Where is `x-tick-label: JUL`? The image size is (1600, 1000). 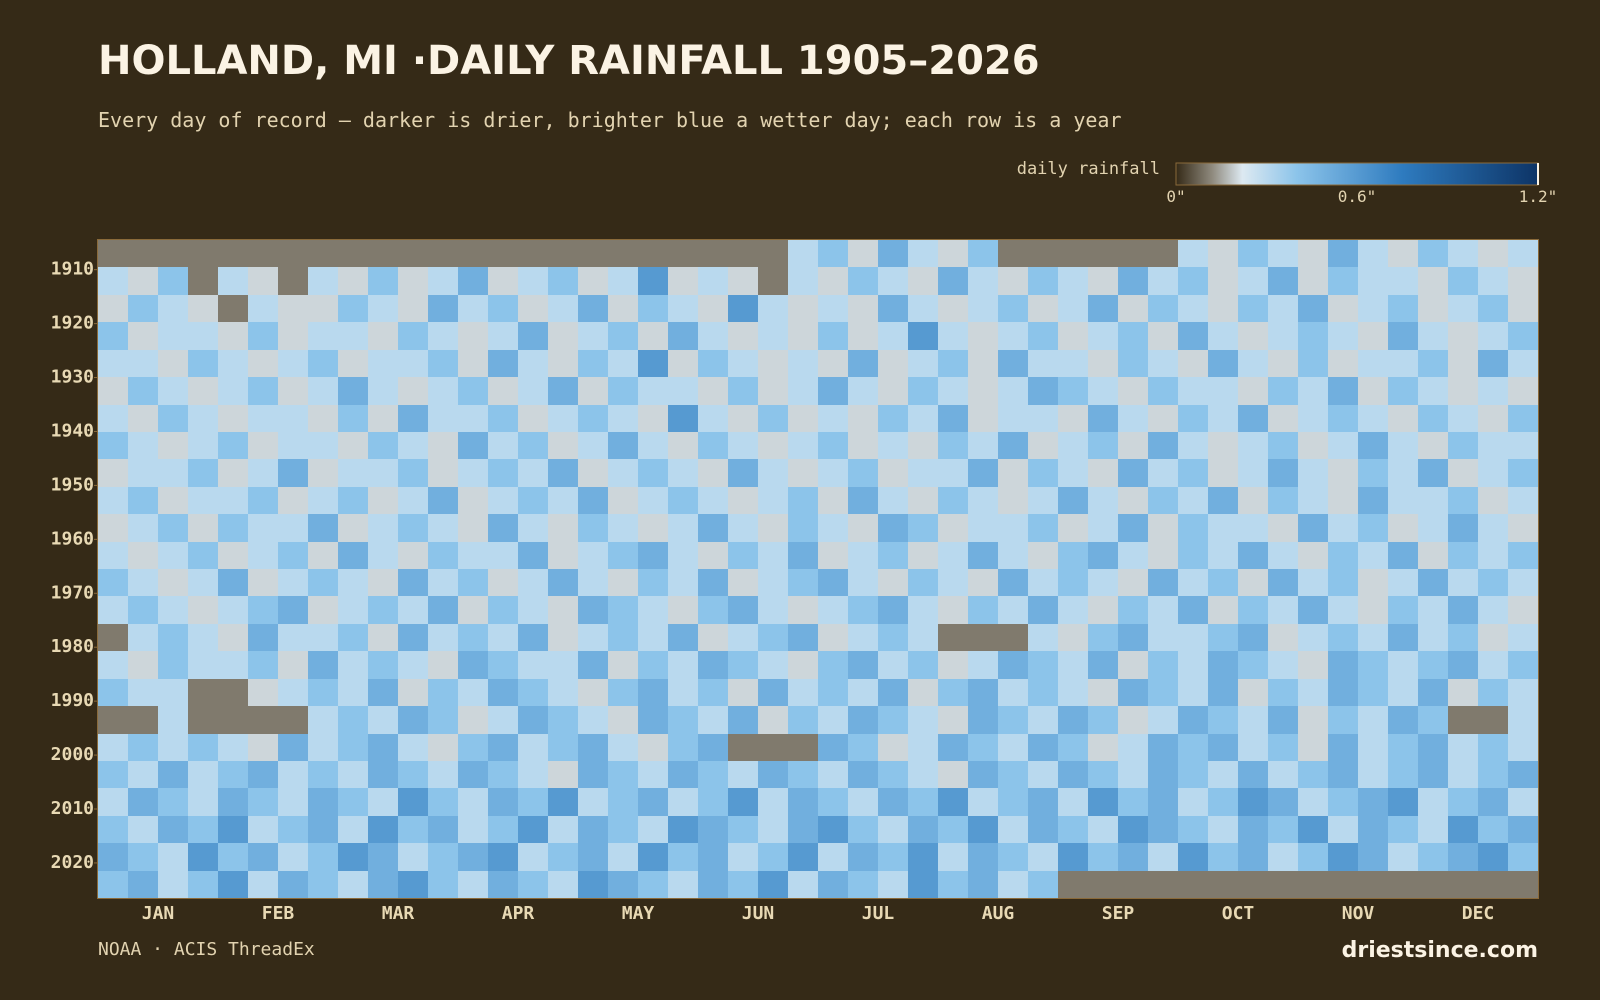
x-tick-label: JUL is located at coordinates (878, 913).